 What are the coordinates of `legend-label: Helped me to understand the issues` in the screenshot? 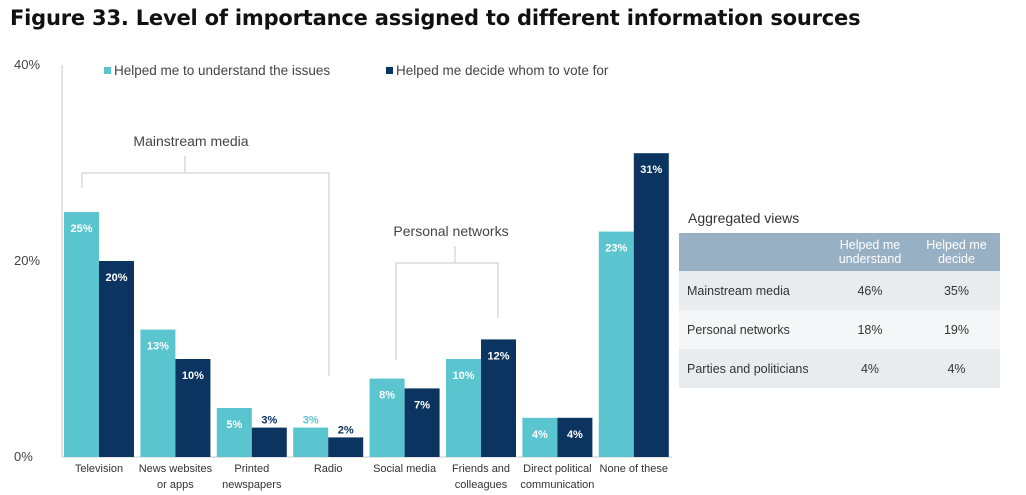 It's located at (222, 70).